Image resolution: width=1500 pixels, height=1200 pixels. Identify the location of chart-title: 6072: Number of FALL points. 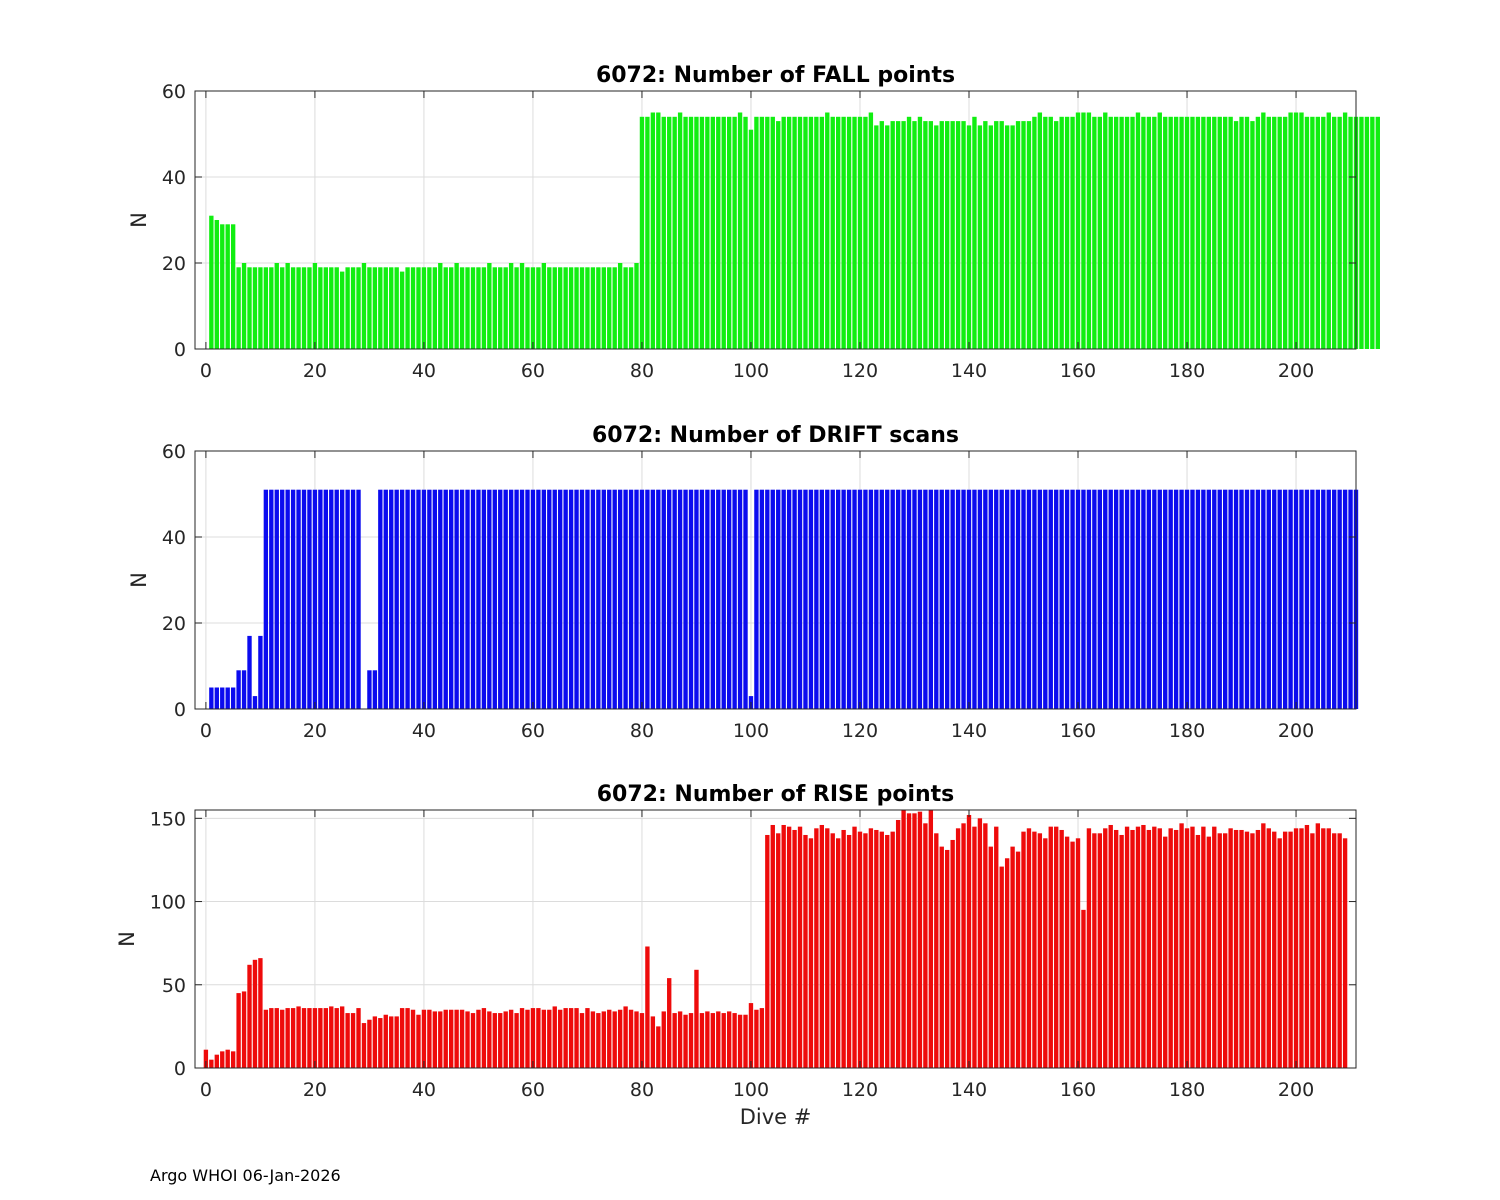
(775, 75).